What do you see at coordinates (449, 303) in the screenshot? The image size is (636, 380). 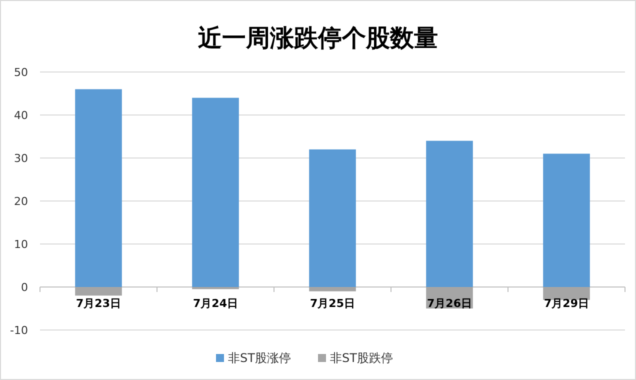 I see `x-tick-label: 7月26日` at bounding box center [449, 303].